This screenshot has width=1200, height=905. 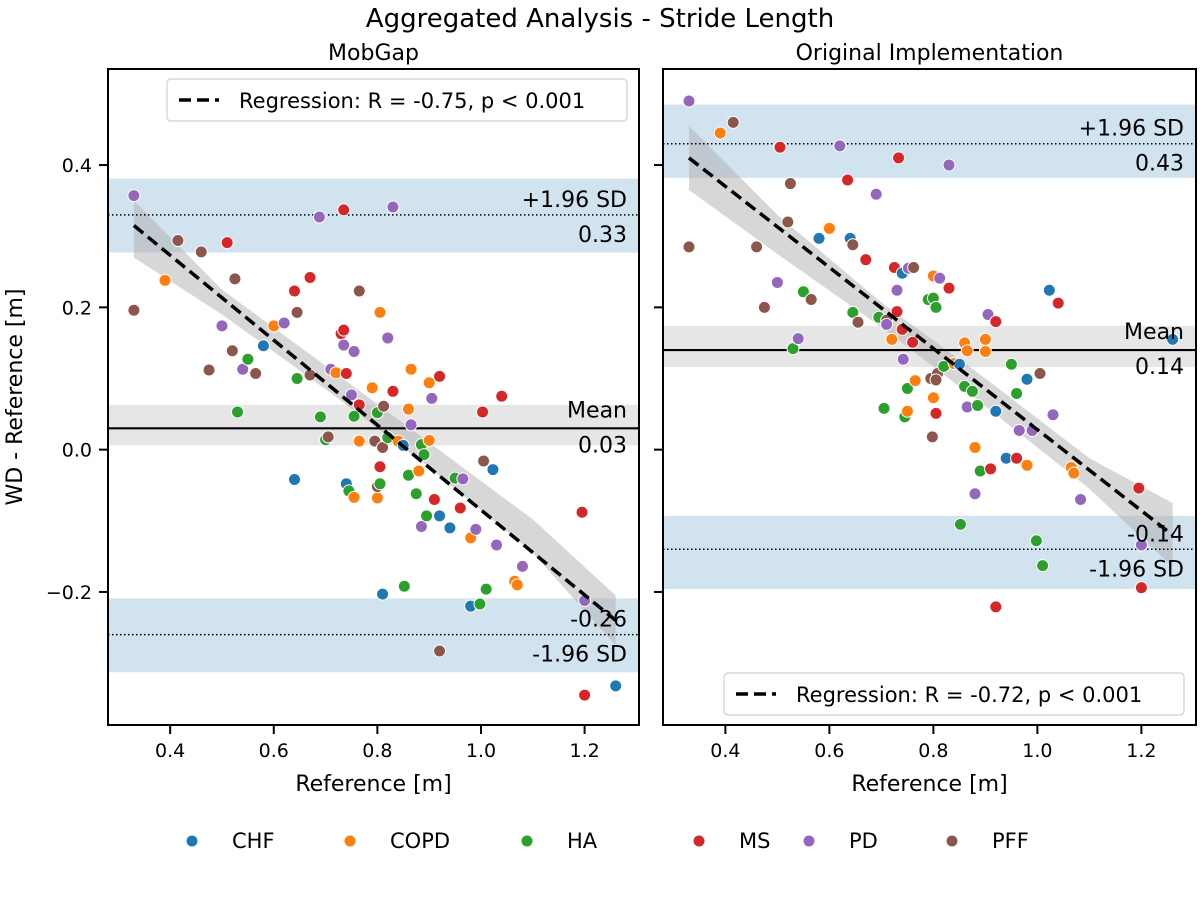 What do you see at coordinates (1131, 129) in the screenshot?
I see `upper-loa-label: +1.96 SD` at bounding box center [1131, 129].